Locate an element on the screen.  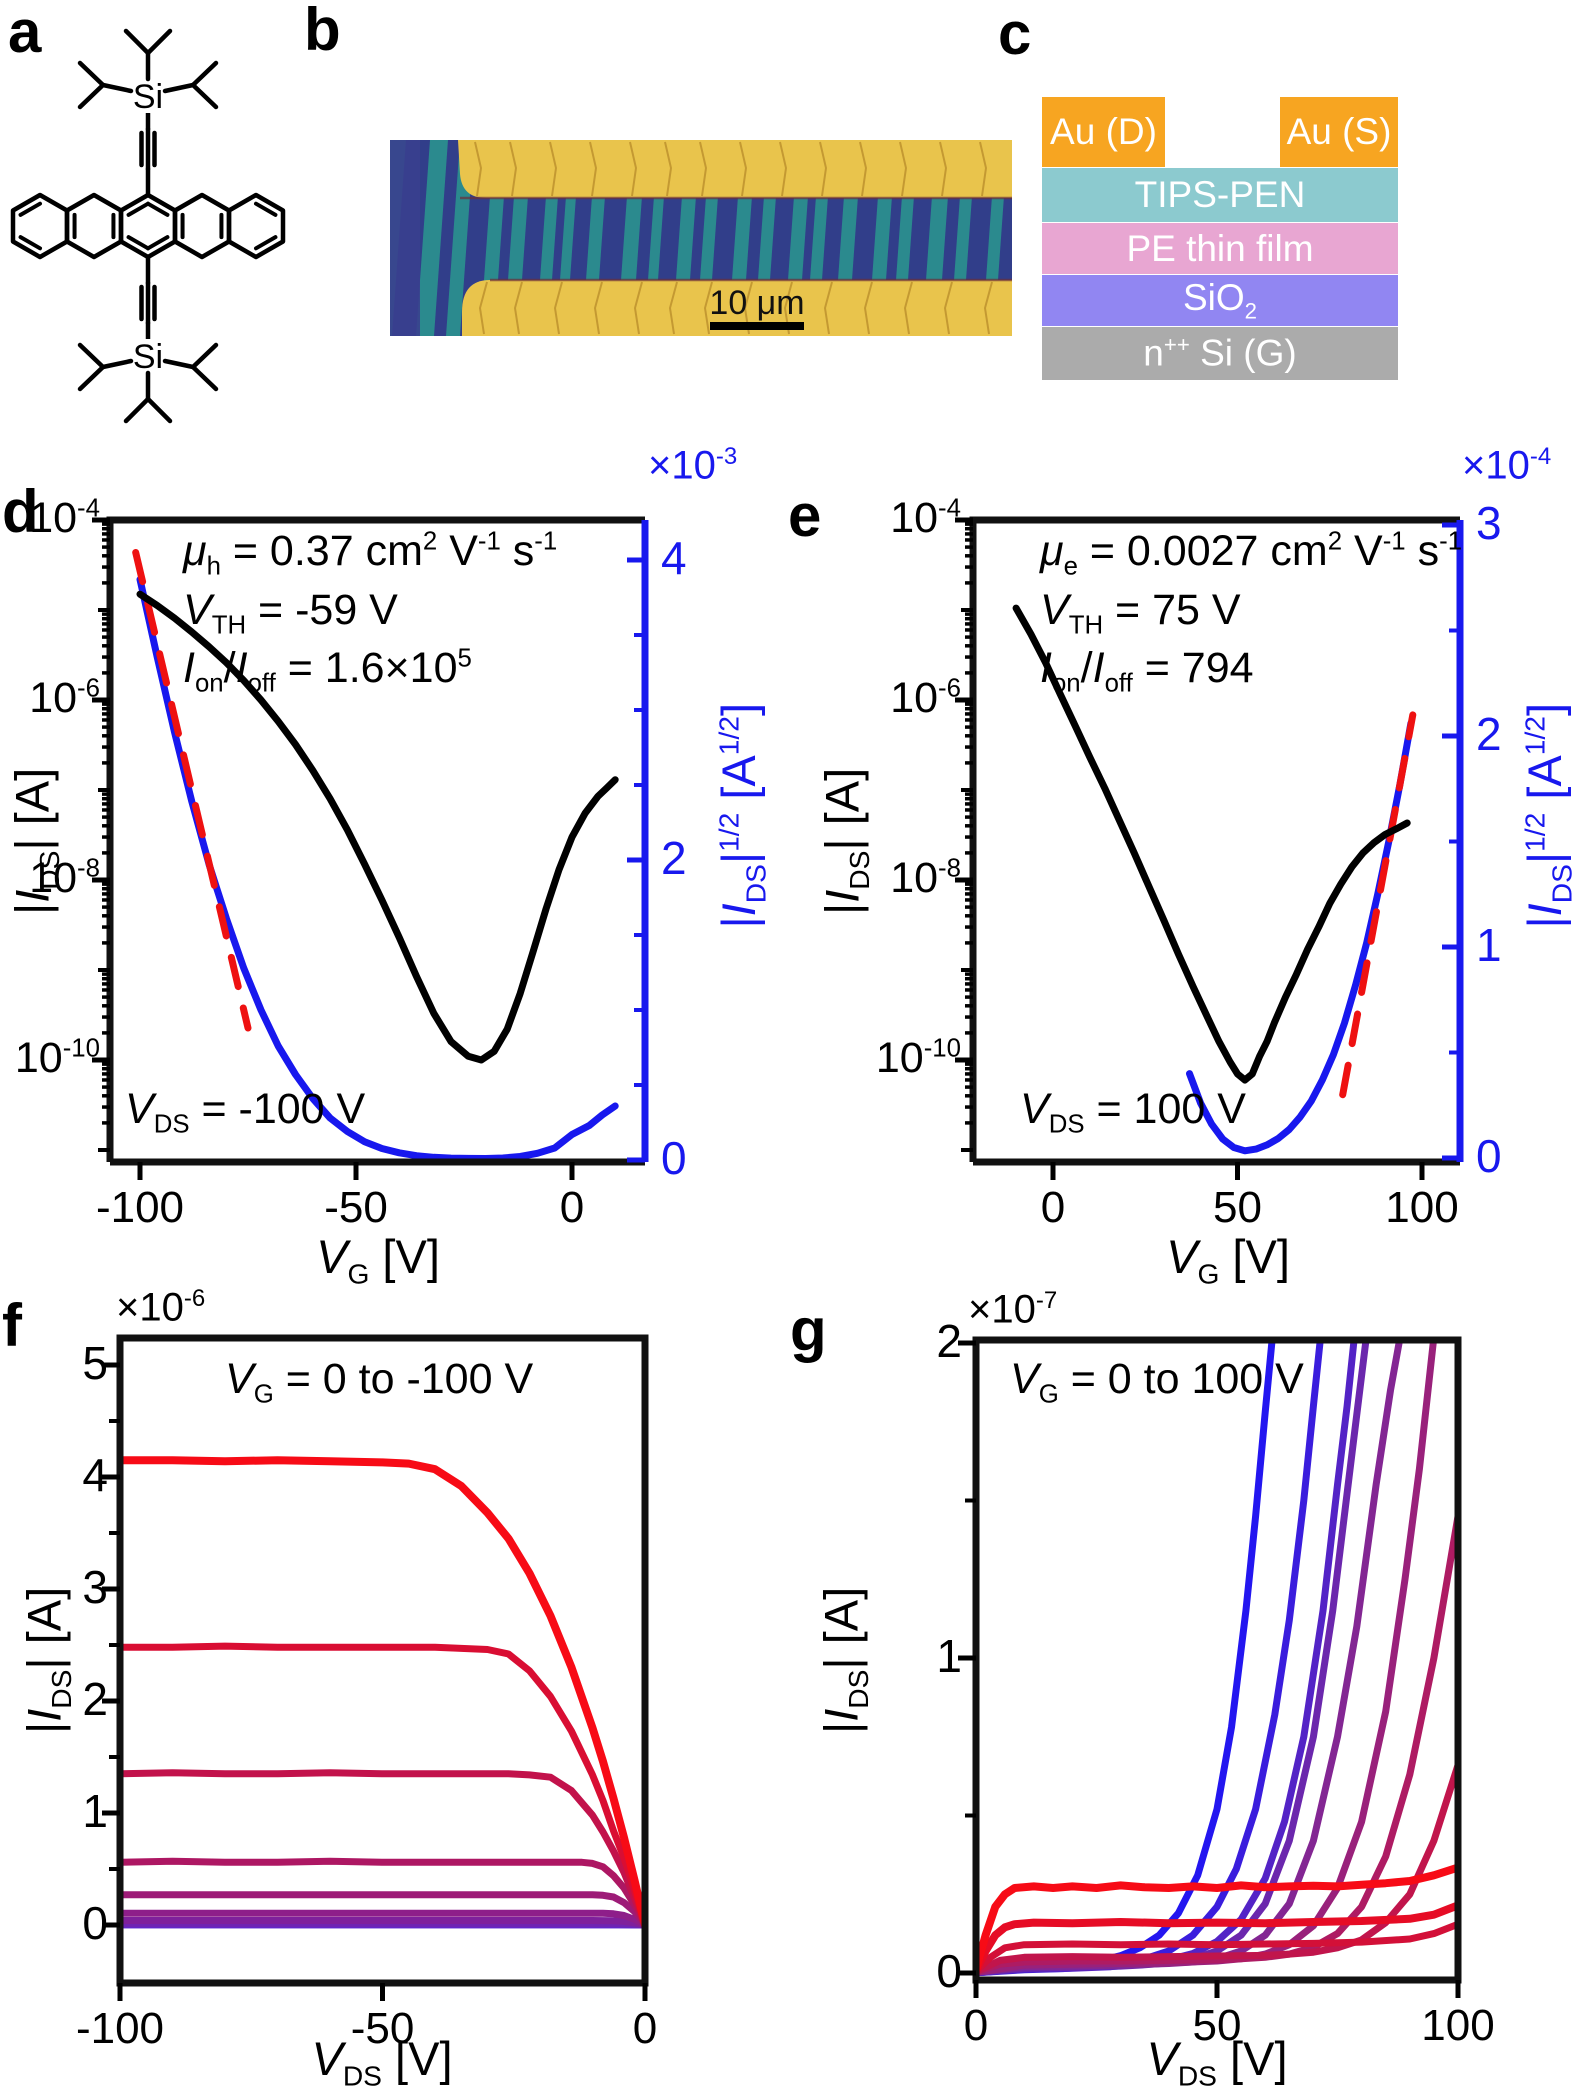
si-bg is located at coordinates (148, 96).